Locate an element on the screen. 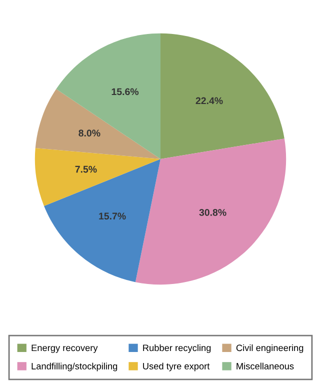 The width and height of the screenshot is (321, 386). data-label: 15.6% is located at coordinates (125, 92).